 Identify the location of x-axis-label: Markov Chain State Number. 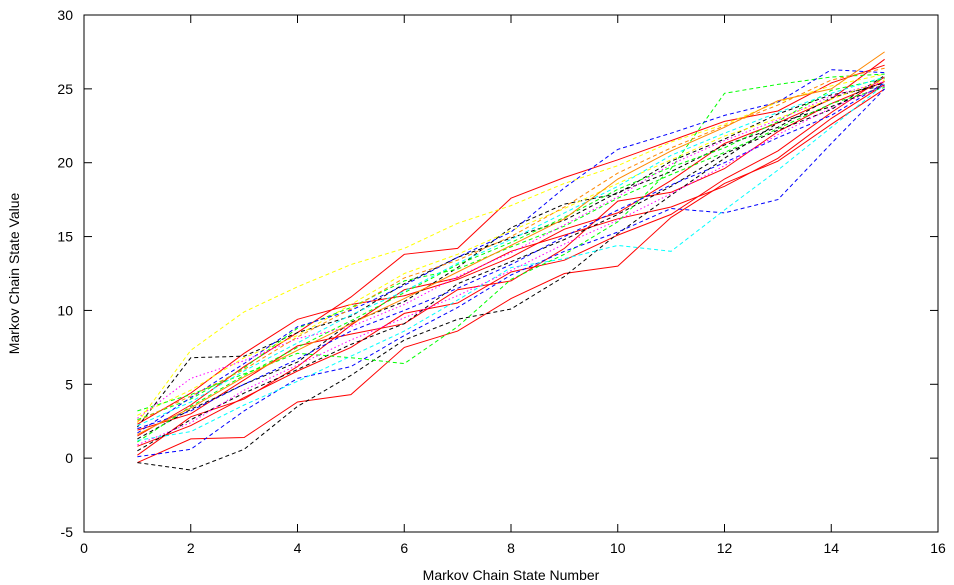
(511, 575).